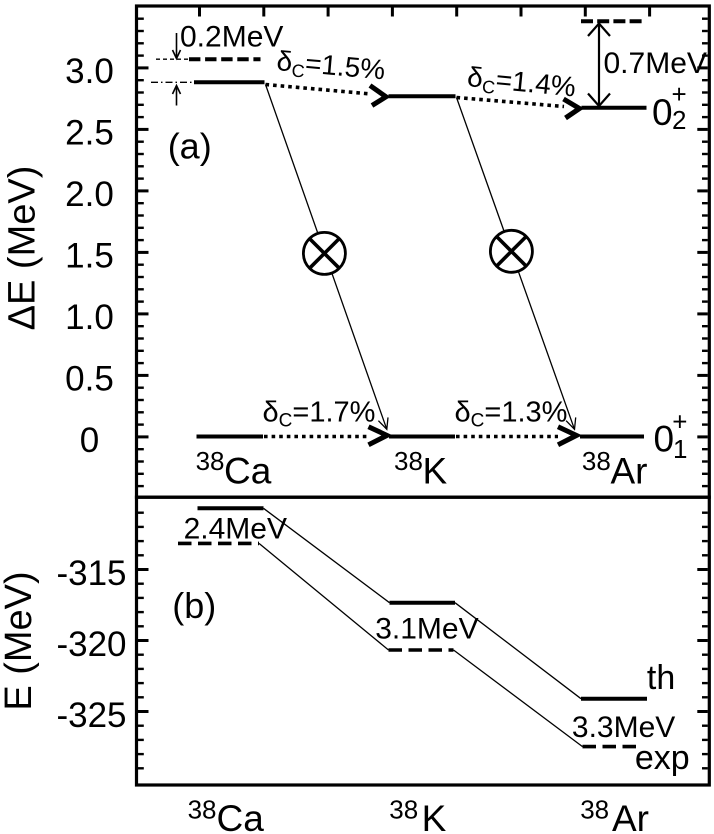  What do you see at coordinates (89, 379) in the screenshot?
I see `svg-text: 0.5` at bounding box center [89, 379].